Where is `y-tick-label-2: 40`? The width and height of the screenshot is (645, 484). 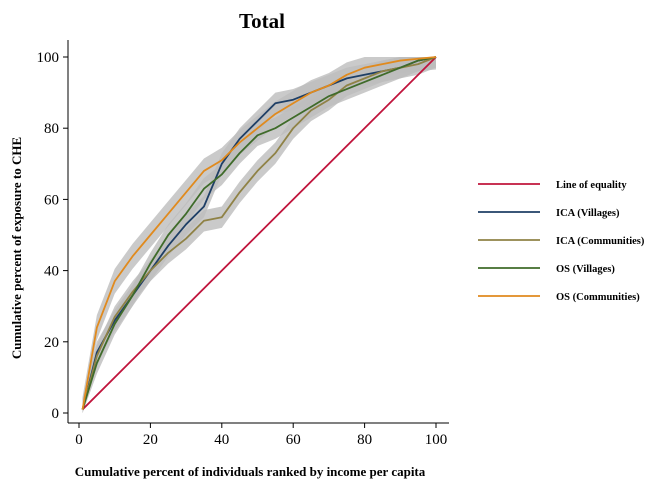 y-tick-label-2: 40 is located at coordinates (51, 272).